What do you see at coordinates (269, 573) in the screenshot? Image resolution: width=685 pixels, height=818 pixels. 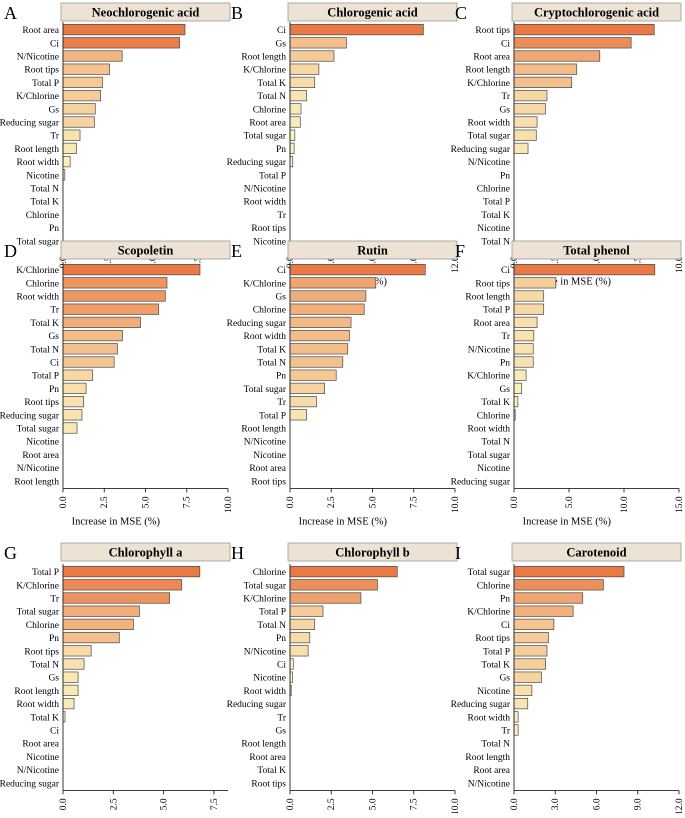 I see `category-label: Chlorine` at bounding box center [269, 573].